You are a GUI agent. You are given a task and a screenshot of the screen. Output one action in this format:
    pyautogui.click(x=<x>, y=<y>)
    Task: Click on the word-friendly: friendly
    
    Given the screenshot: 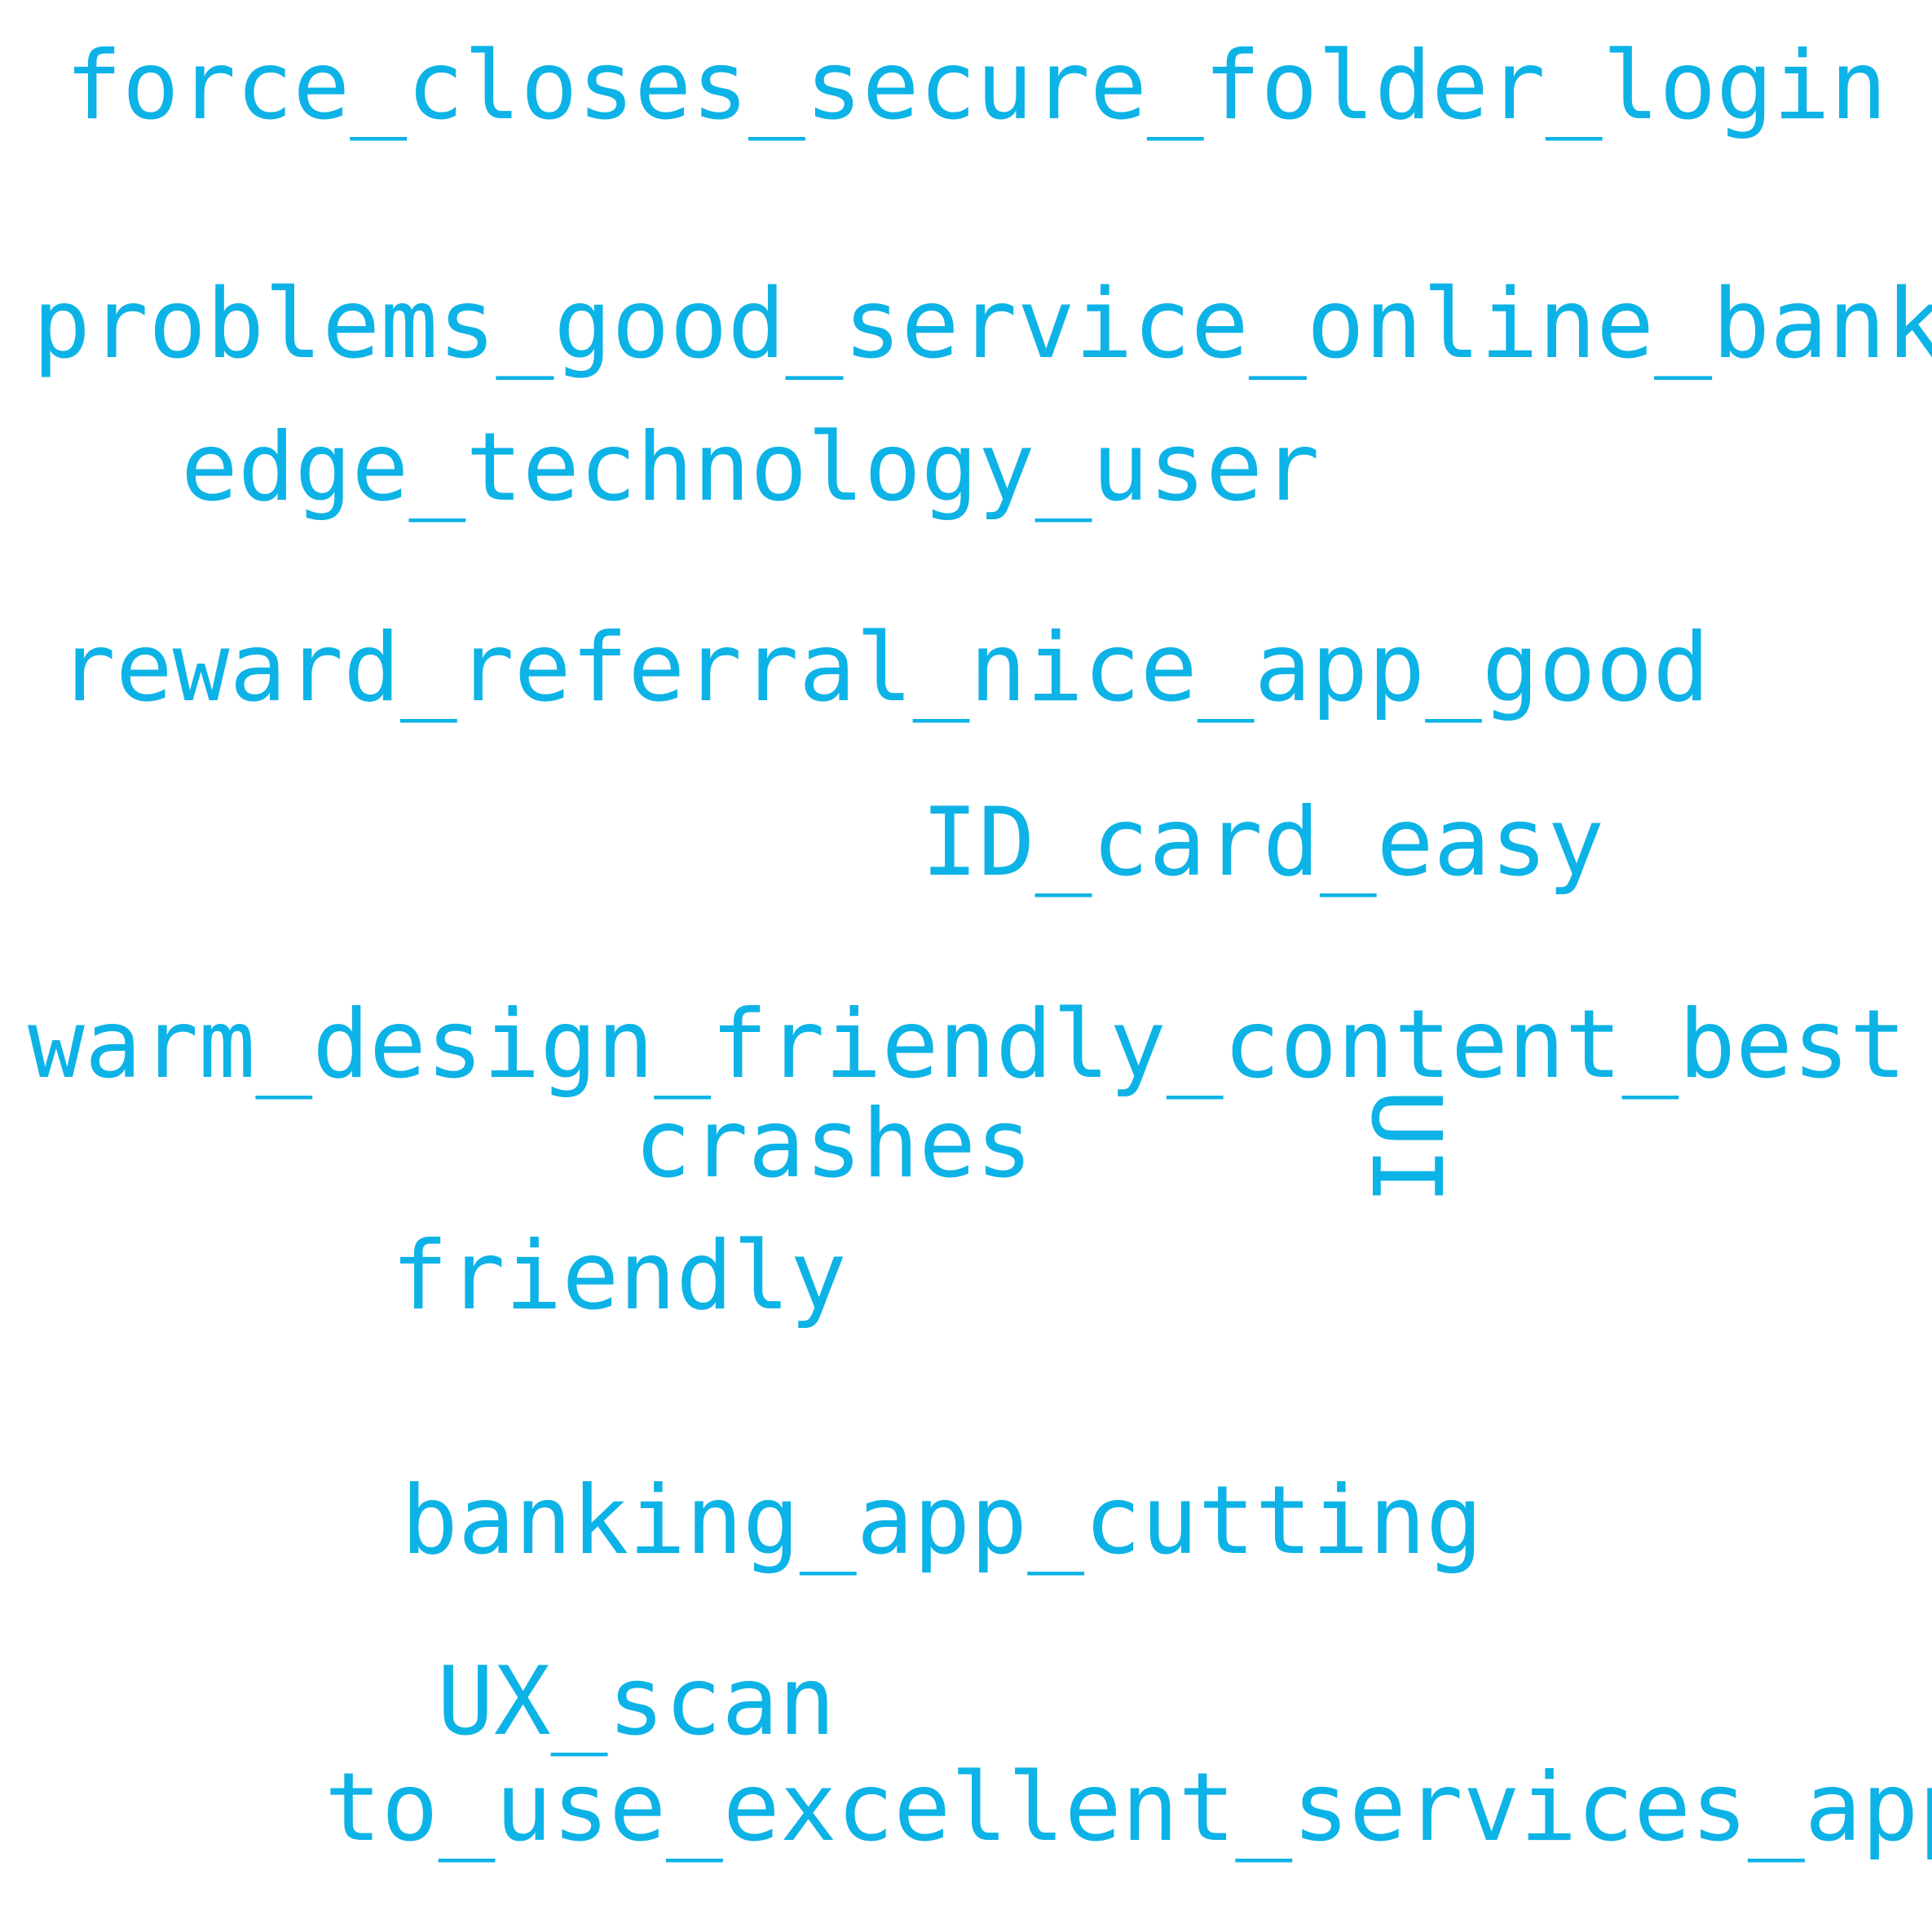 What is the action you would take?
    pyautogui.click(x=619, y=1276)
    